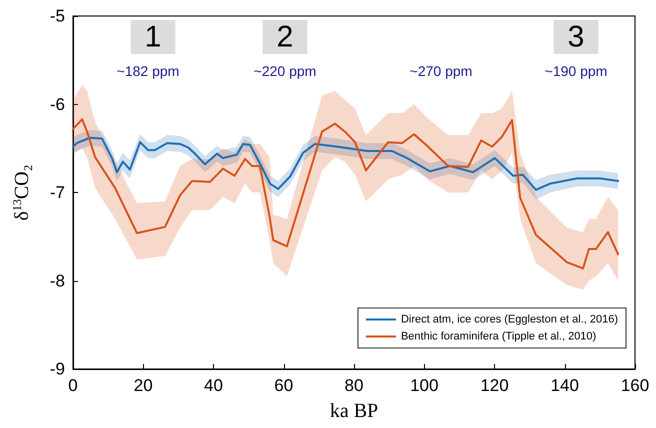 Image resolution: width=656 pixels, height=428 pixels. What do you see at coordinates (143, 385) in the screenshot?
I see `x-tick-label: 20` at bounding box center [143, 385].